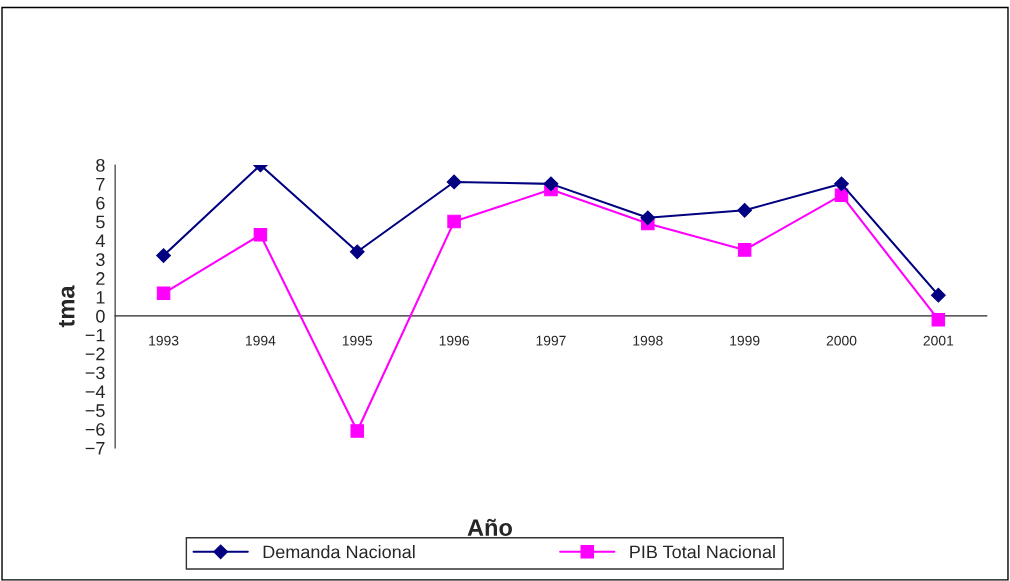 The image size is (1010, 581). I want to click on x-tick-label: 2000, so click(841, 340).